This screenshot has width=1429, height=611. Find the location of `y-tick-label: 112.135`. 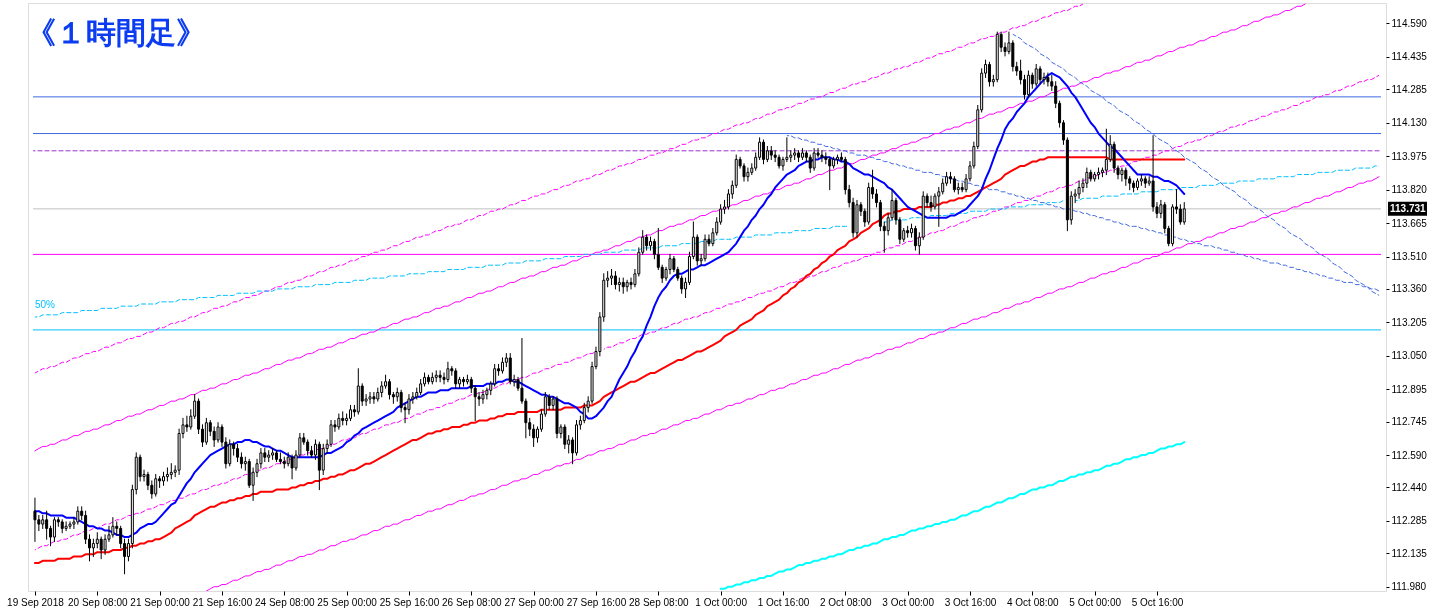

y-tick-label: 112.135 is located at coordinates (1409, 553).